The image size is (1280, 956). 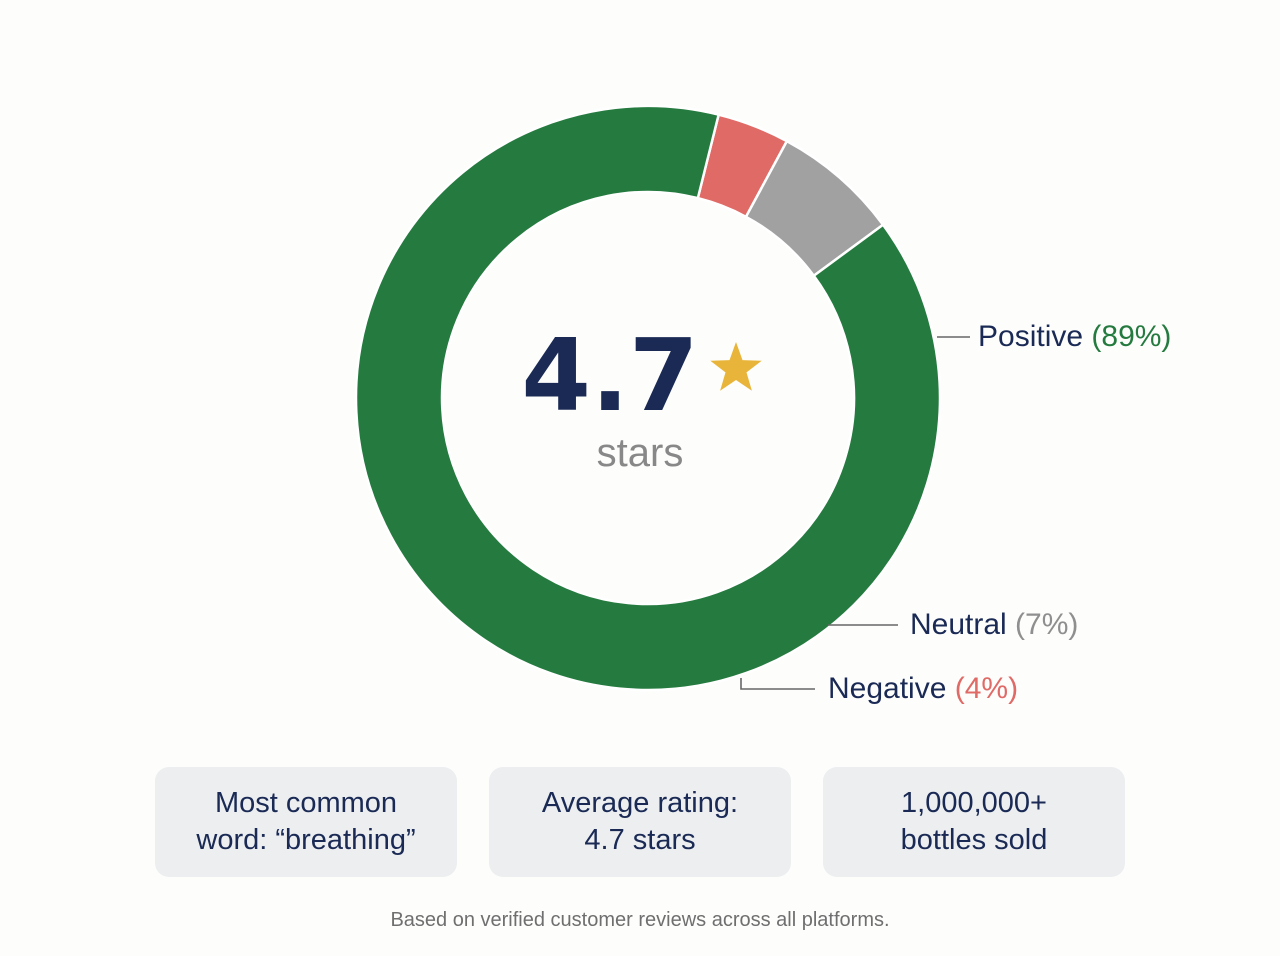 I want to click on label-neutral: Neutral (7%), so click(x=994, y=624).